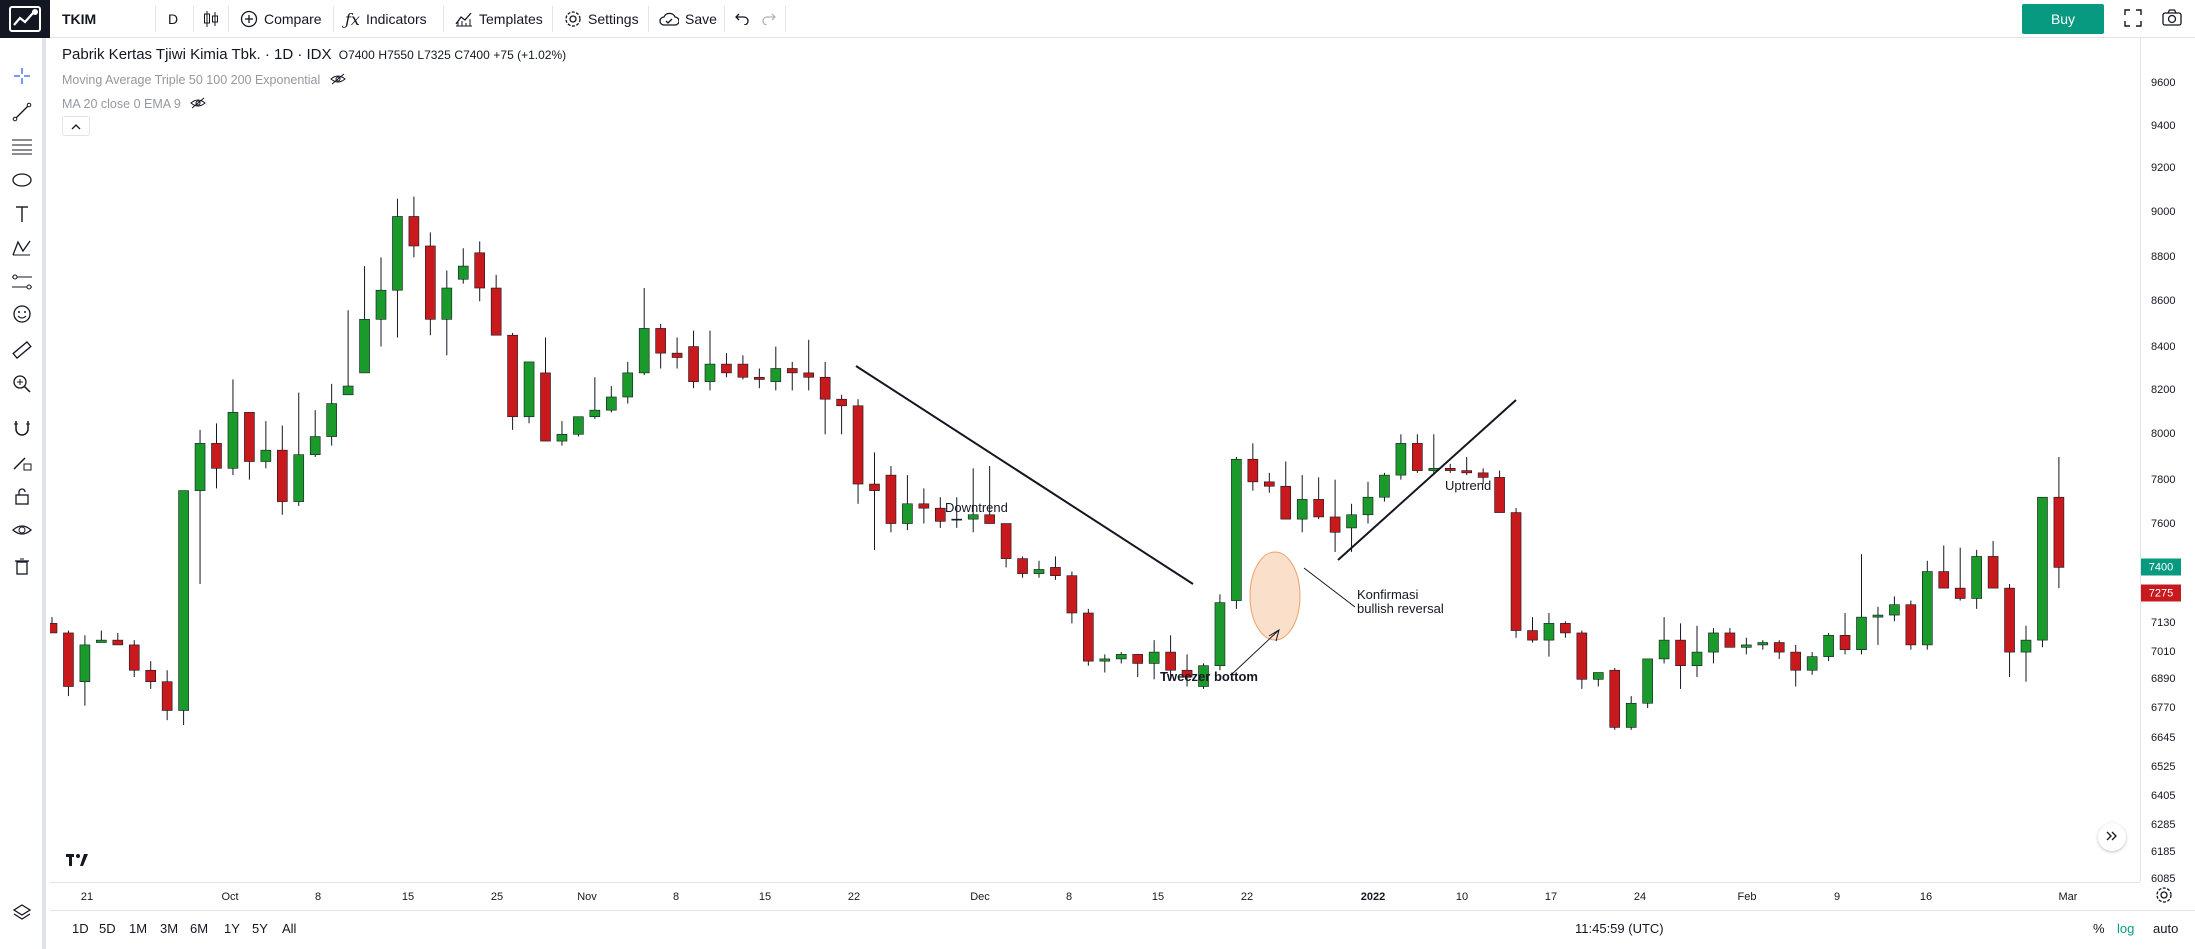 This screenshot has width=2195, height=949. I want to click on templates-button: Templates, so click(499, 19).